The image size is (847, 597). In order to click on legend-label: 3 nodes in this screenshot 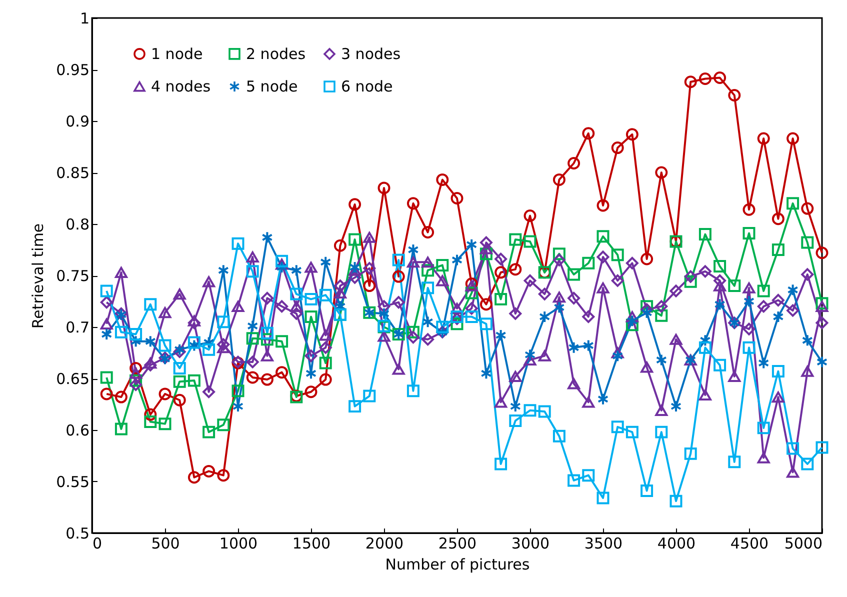, I will do `click(371, 53)`.